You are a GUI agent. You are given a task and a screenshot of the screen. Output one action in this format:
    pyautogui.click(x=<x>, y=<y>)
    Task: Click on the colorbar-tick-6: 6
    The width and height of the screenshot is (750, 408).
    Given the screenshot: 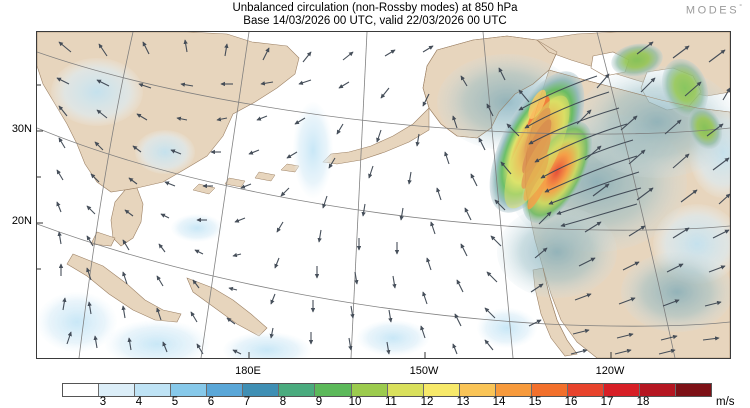 What is the action you would take?
    pyautogui.click(x=211, y=402)
    